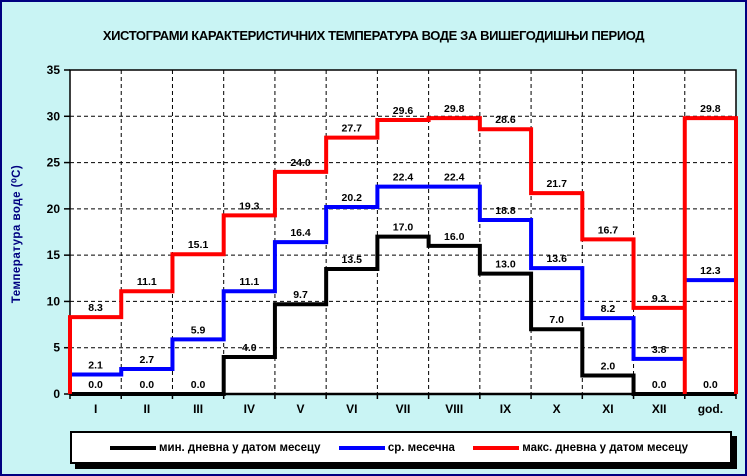 This screenshot has width=747, height=476. I want to click on value-label-2-11: 9.3, so click(659, 299).